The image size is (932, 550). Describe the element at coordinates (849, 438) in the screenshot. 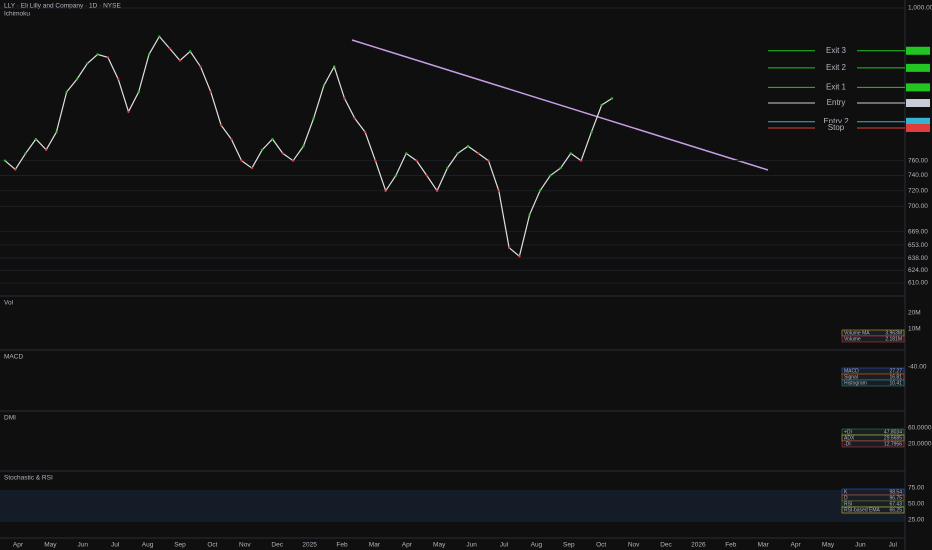

I see `legend-name: ADX` at that location.